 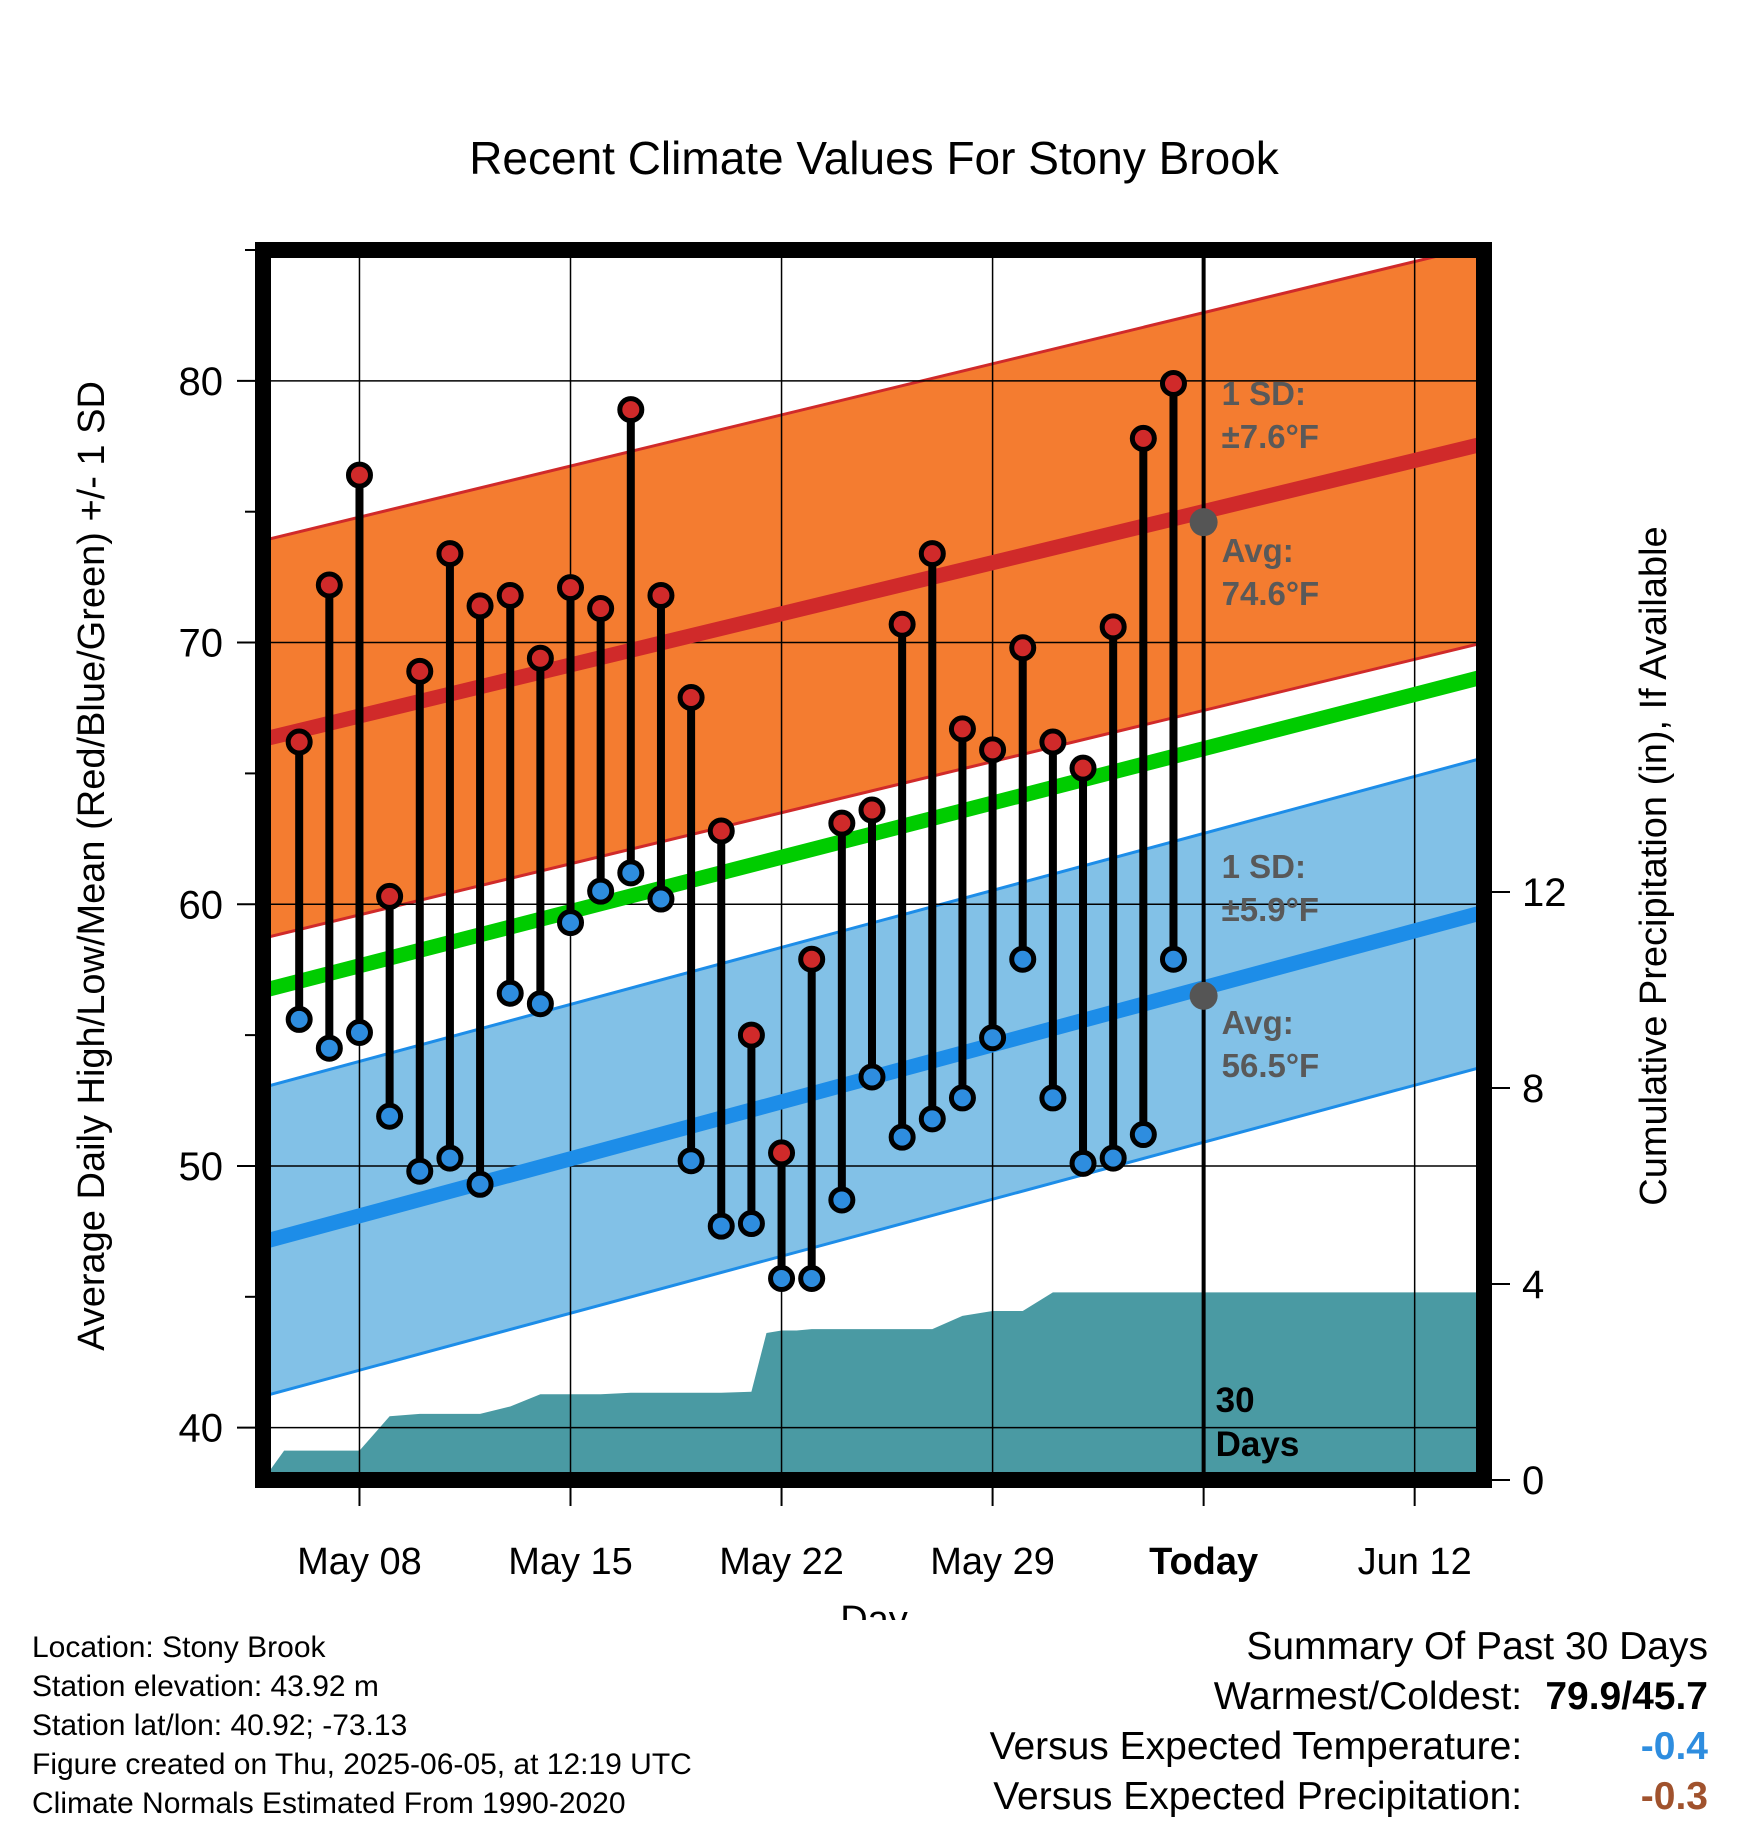 I want to click on high-avg-value: 74.6°F, so click(x=1271, y=593).